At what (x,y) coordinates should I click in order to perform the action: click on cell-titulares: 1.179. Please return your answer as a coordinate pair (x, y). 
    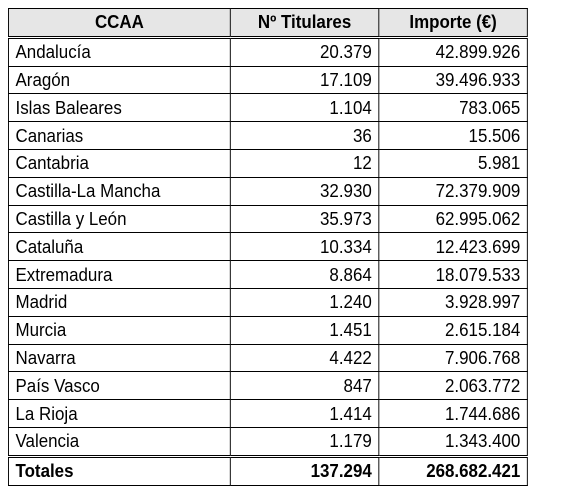
    Looking at the image, I should click on (304, 441).